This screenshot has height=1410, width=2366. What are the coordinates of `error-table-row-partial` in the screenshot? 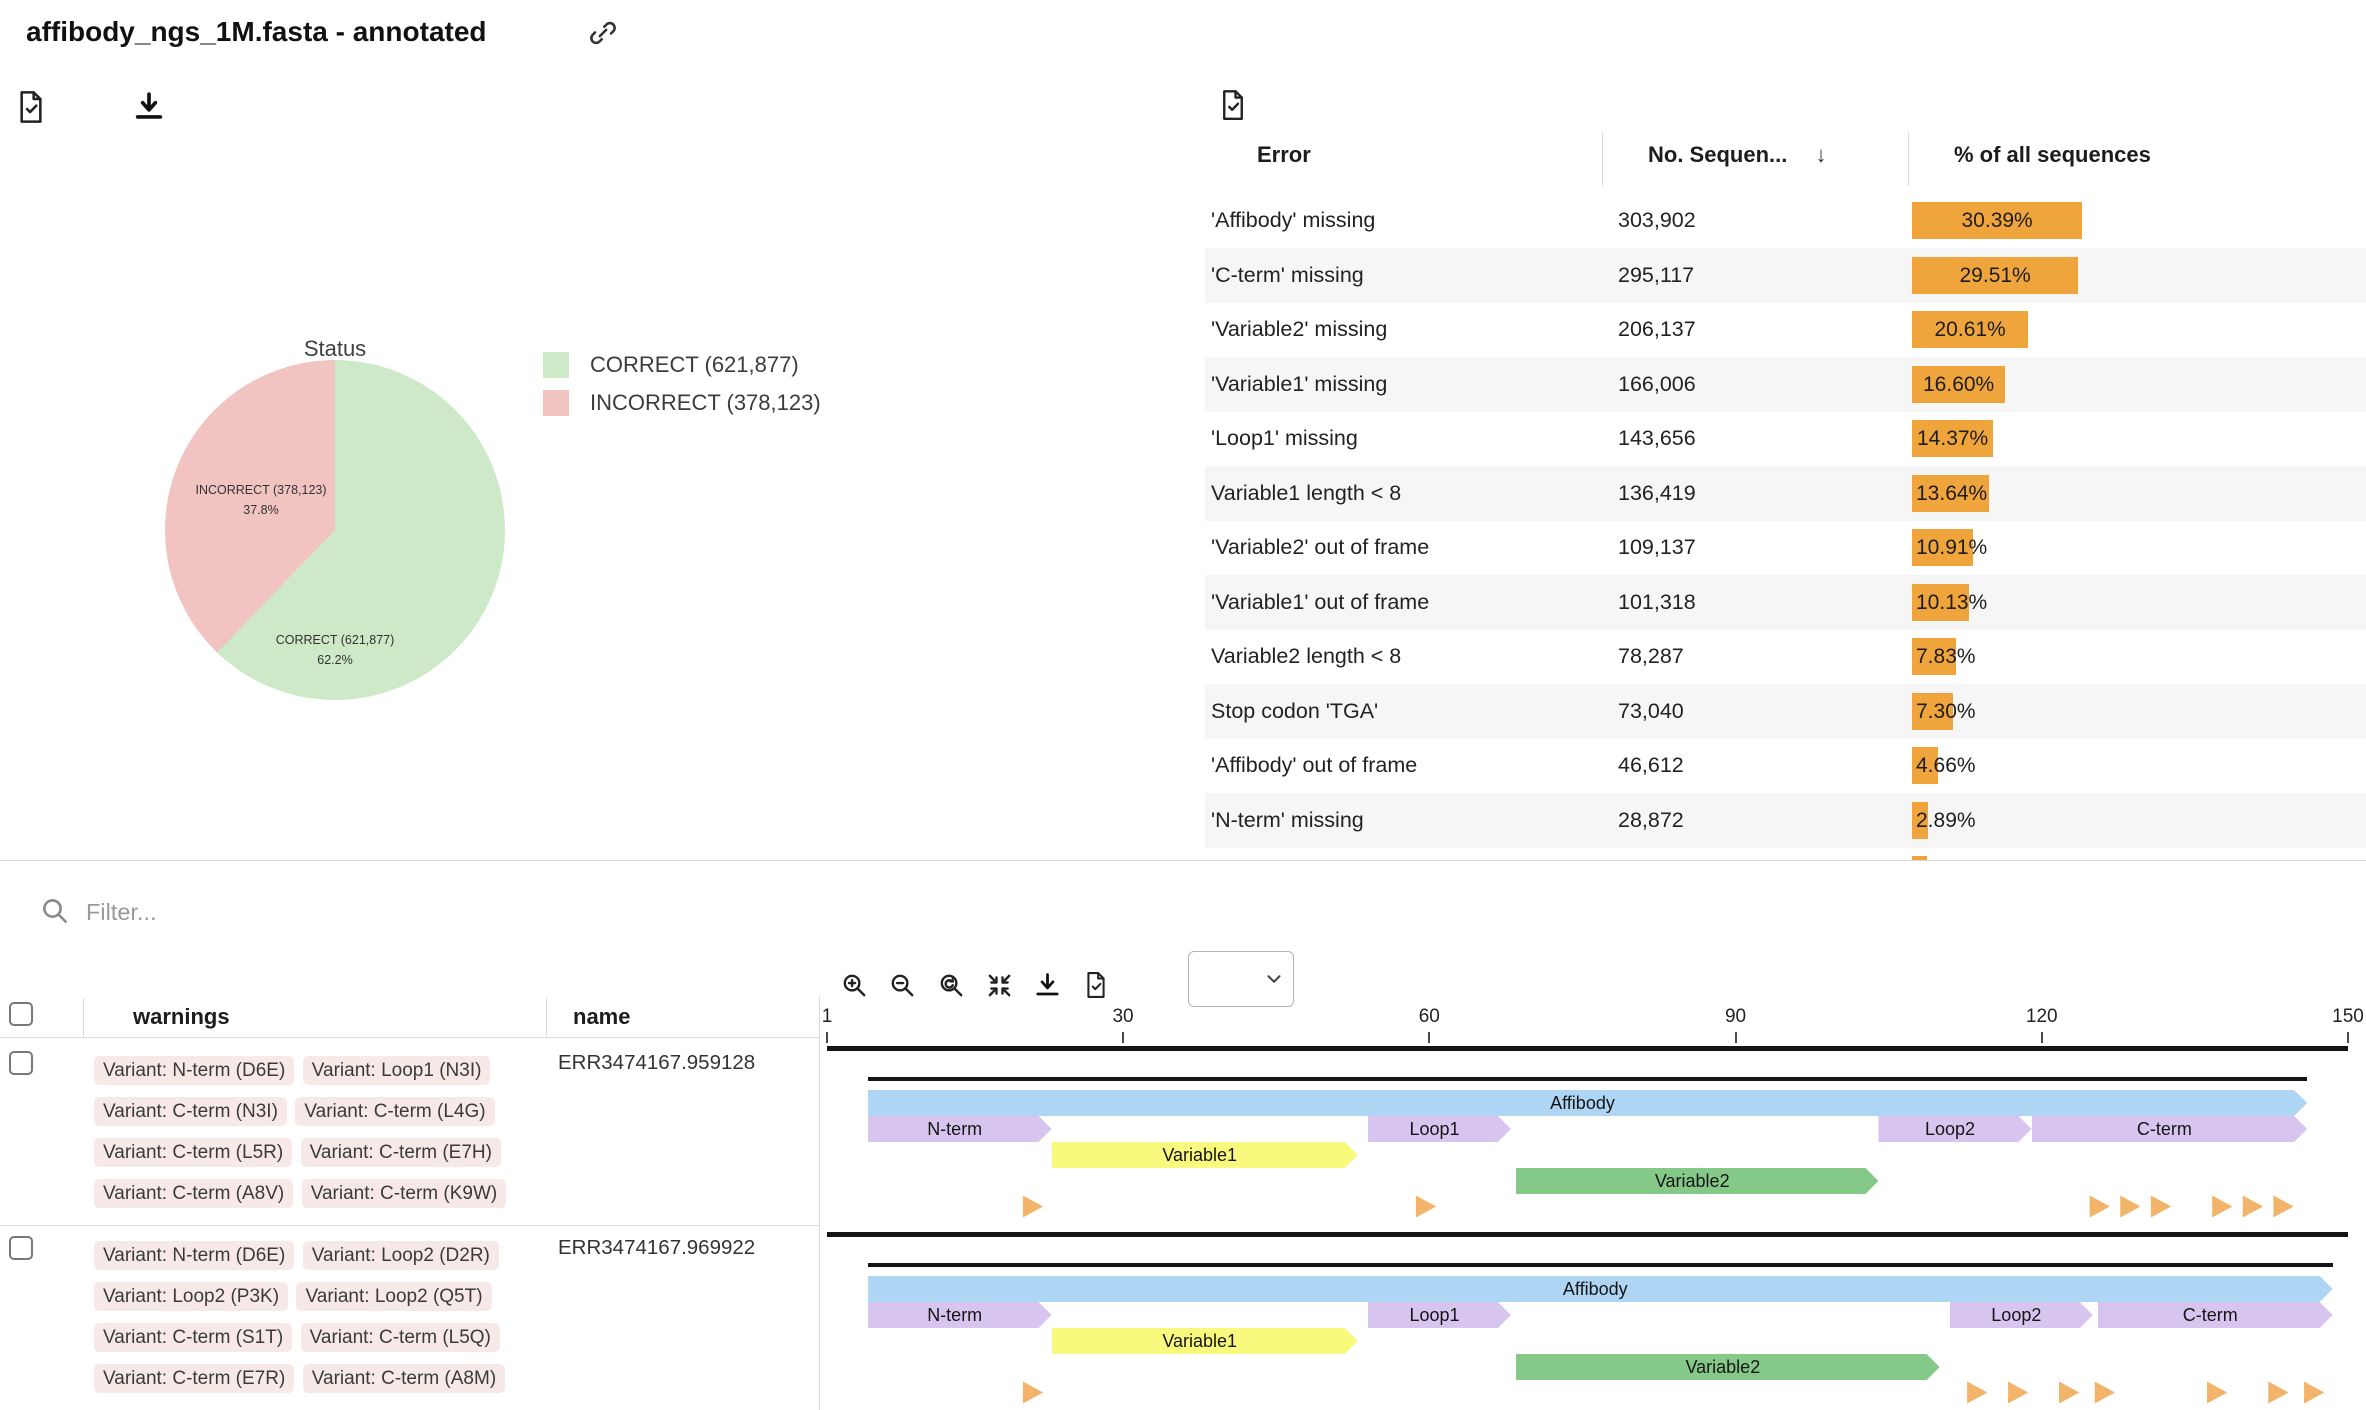 It's located at (1785, 853).